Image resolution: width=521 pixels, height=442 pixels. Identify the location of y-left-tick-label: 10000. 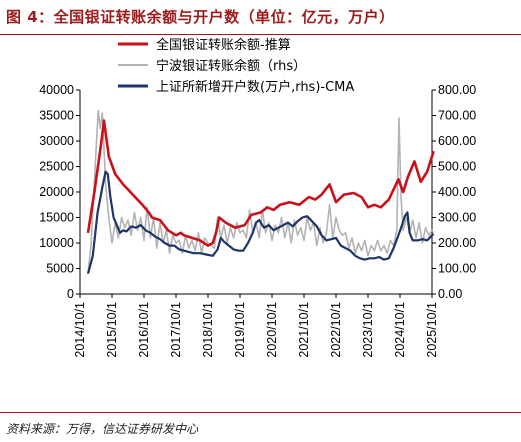
(56, 243).